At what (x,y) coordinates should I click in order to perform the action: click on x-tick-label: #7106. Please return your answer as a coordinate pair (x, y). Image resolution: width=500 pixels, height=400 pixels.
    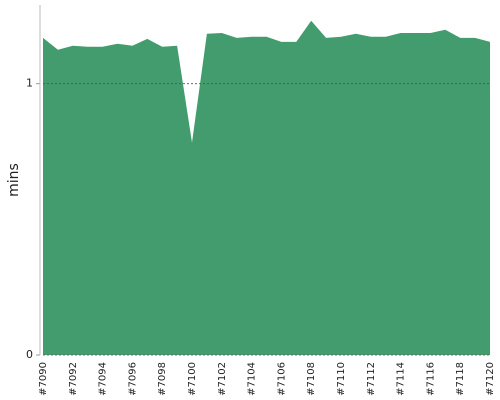
    Looking at the image, I should click on (281, 379).